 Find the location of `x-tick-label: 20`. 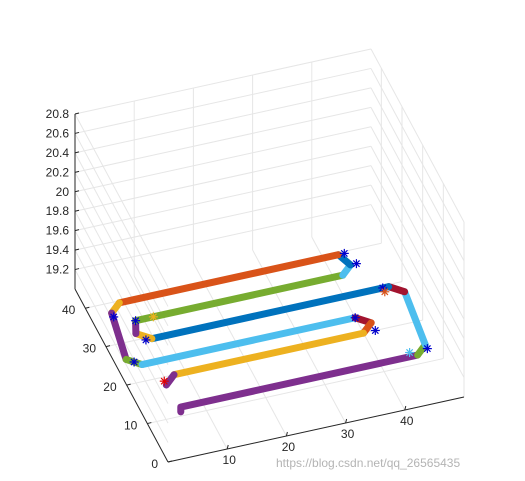

x-tick-label: 20 is located at coordinates (289, 447).